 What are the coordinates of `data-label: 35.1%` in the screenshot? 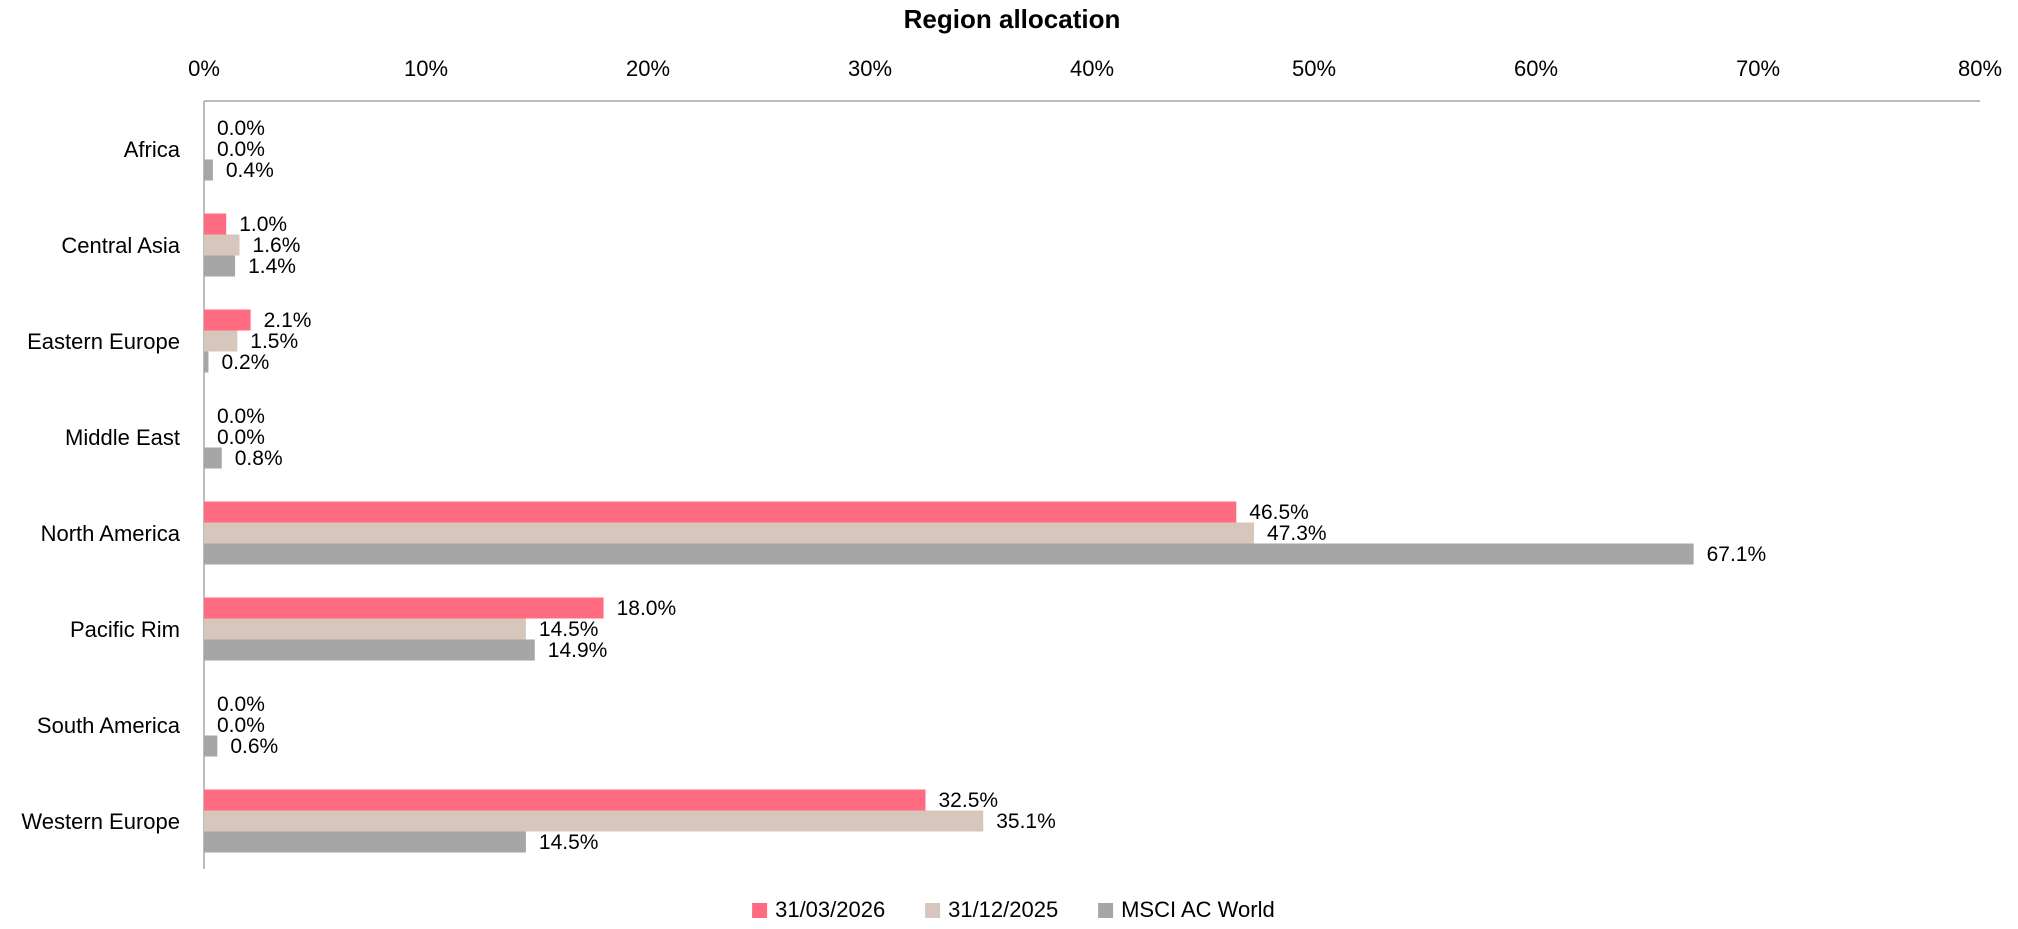 It's located at (1026, 821).